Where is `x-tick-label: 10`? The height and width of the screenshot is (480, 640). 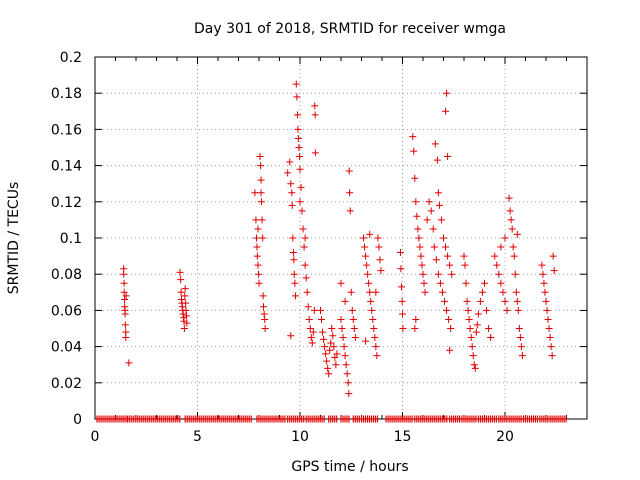
x-tick-label: 10 is located at coordinates (300, 437).